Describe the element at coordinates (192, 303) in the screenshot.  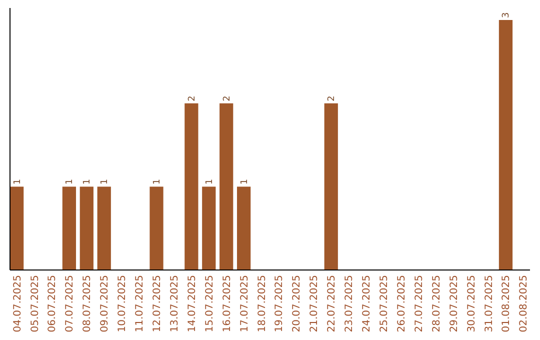
I see `x-tick-label: 14.07.2025` at that location.